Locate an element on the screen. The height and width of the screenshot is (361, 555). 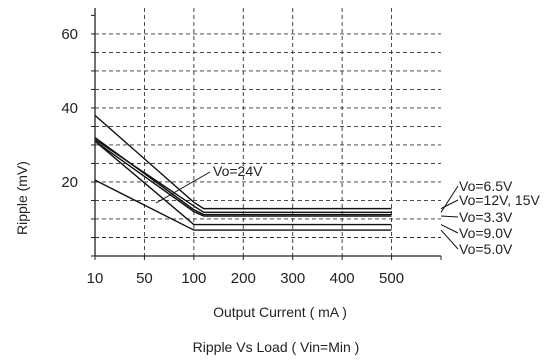
x-tick-label: 200 is located at coordinates (243, 278).